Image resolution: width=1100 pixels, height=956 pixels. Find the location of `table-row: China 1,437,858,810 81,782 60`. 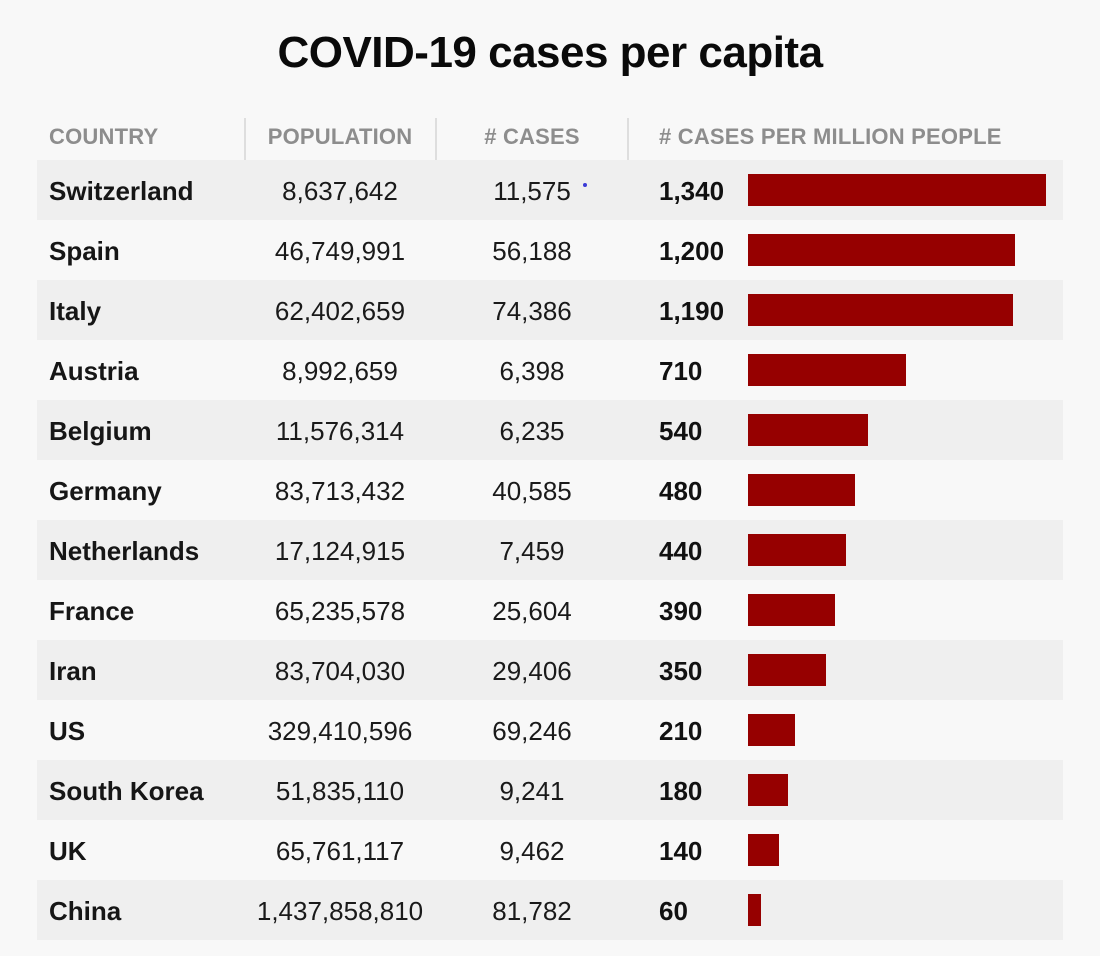

table-row: China 1,437,858,810 81,782 60 is located at coordinates (550, 910).